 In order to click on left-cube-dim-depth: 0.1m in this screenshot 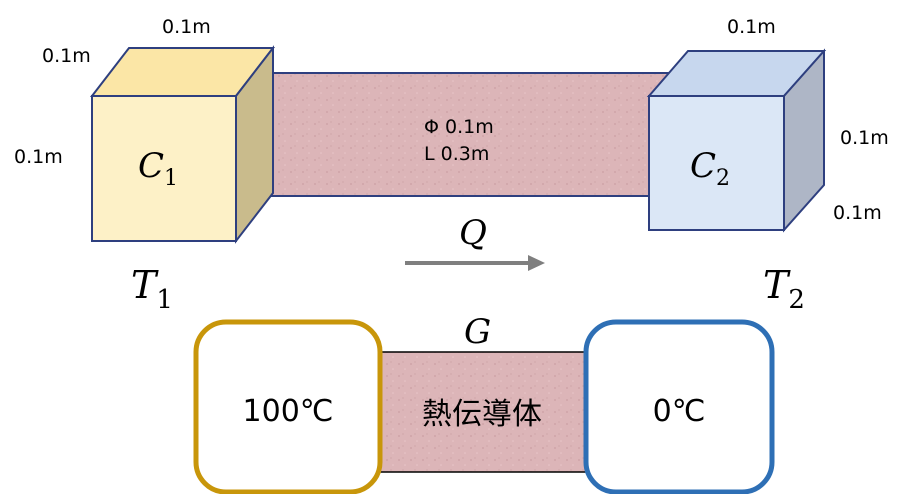, I will do `click(66, 56)`.